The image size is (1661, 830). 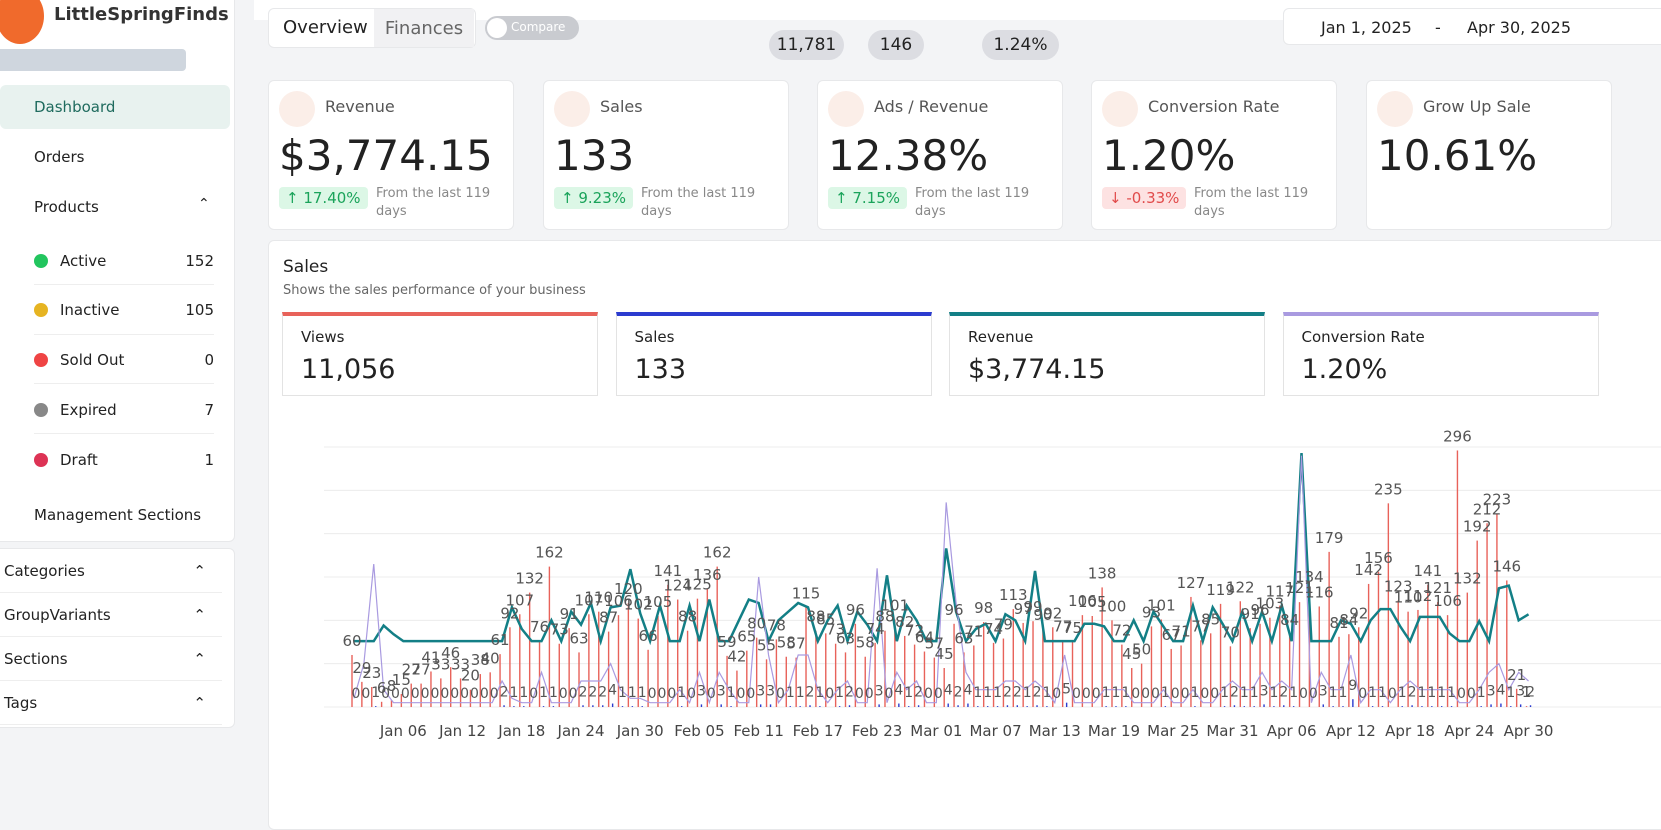 I want to click on tab-overview: Overview, so click(x=325, y=27).